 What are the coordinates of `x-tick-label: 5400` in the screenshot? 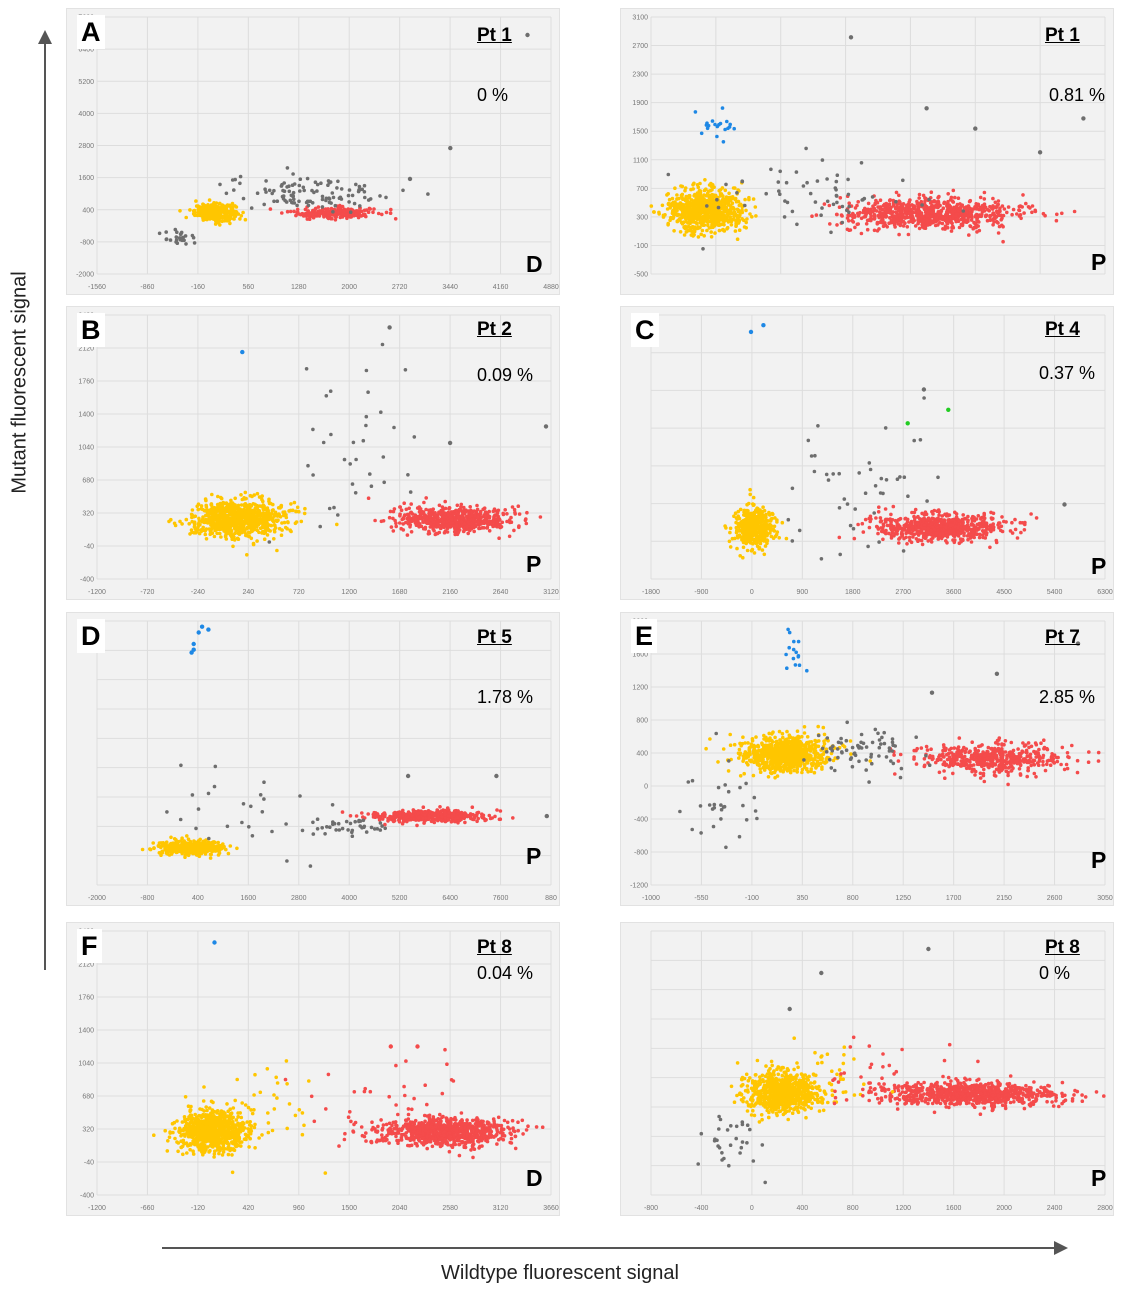 It's located at (1055, 592).